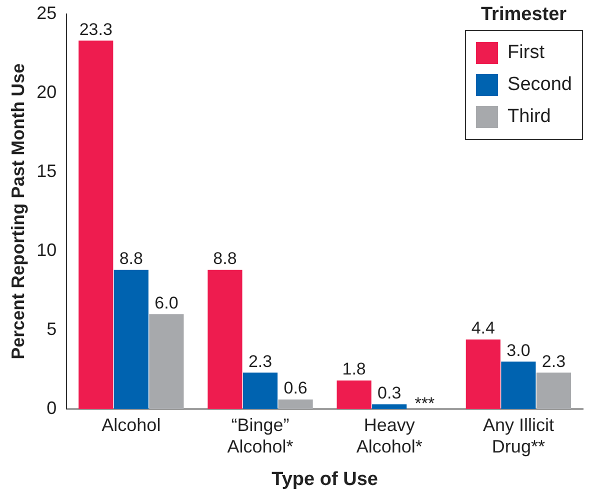 The height and width of the screenshot is (499, 595). I want to click on data-label: 0.6, so click(296, 388).